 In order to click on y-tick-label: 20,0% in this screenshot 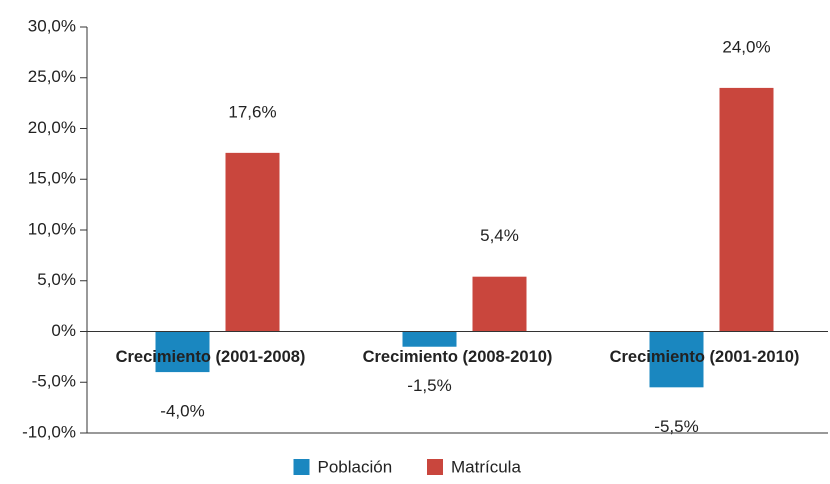, I will do `click(52, 127)`.